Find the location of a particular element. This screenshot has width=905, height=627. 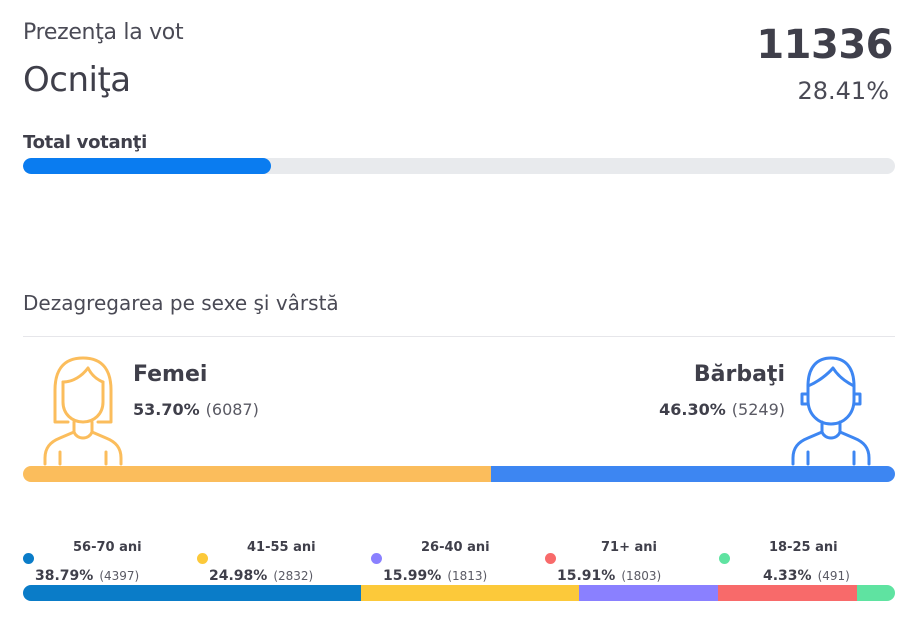

legend-label: 71+ ani is located at coordinates (629, 547).